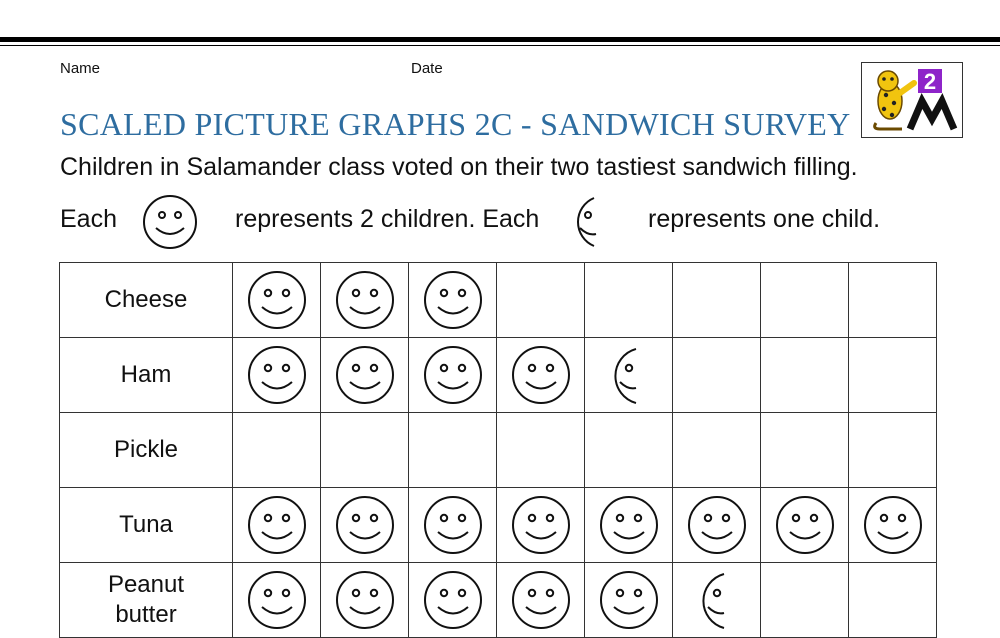 The height and width of the screenshot is (638, 1000). What do you see at coordinates (427, 68) in the screenshot?
I see `date-label: Date` at bounding box center [427, 68].